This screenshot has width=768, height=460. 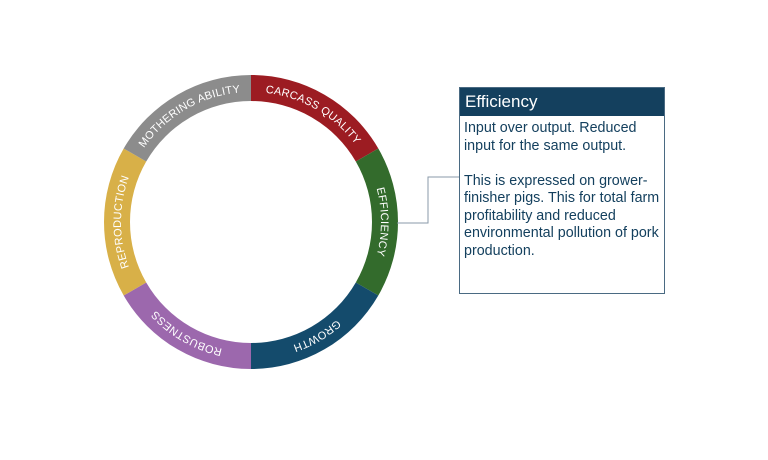 I want to click on info-title: Efficiency, so click(x=562, y=102).